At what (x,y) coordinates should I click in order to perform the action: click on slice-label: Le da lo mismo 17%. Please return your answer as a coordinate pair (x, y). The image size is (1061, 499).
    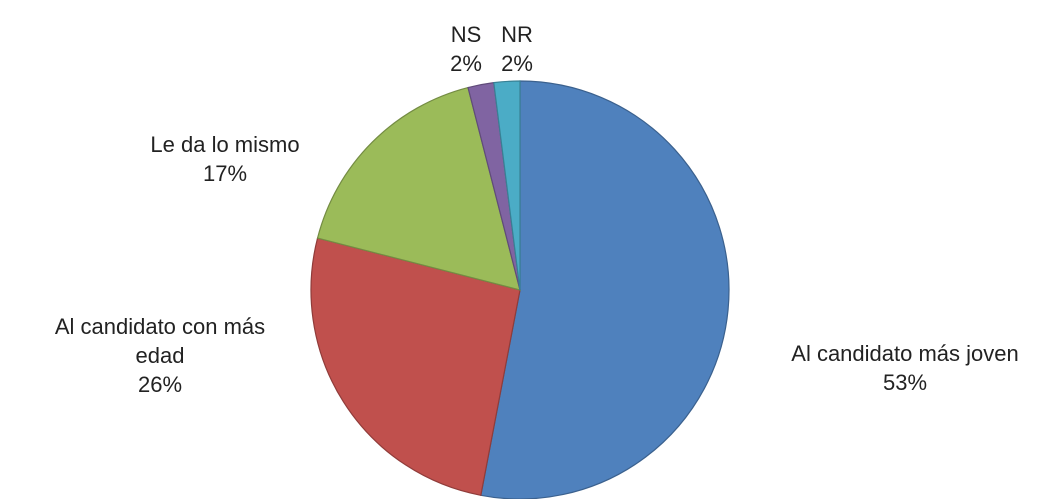
    Looking at the image, I should click on (224, 159).